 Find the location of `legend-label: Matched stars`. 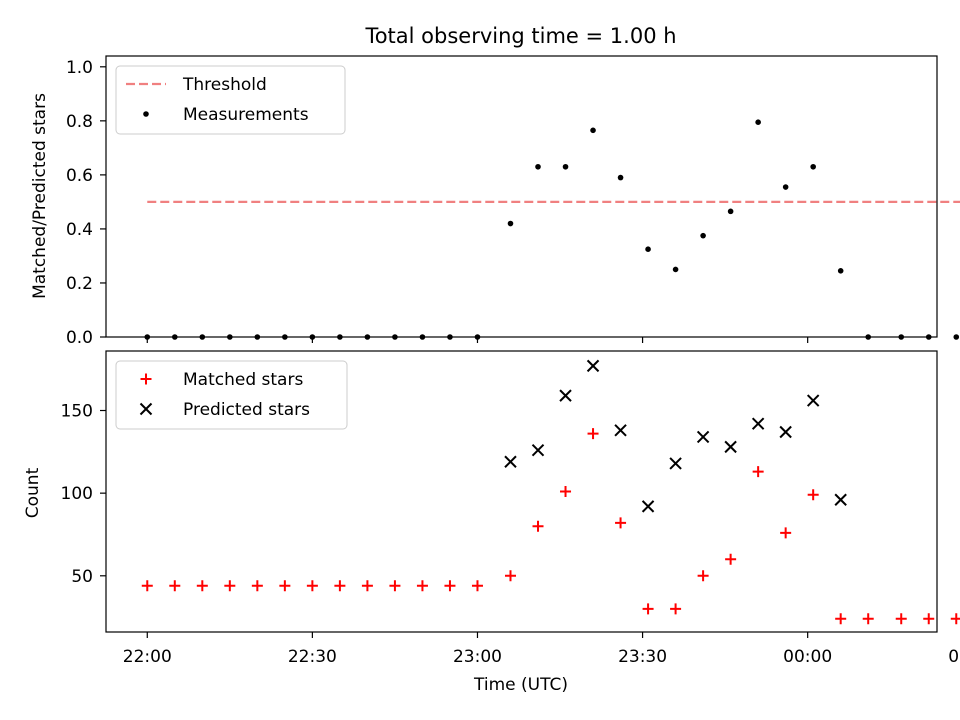

legend-label: Matched stars is located at coordinates (243, 380).